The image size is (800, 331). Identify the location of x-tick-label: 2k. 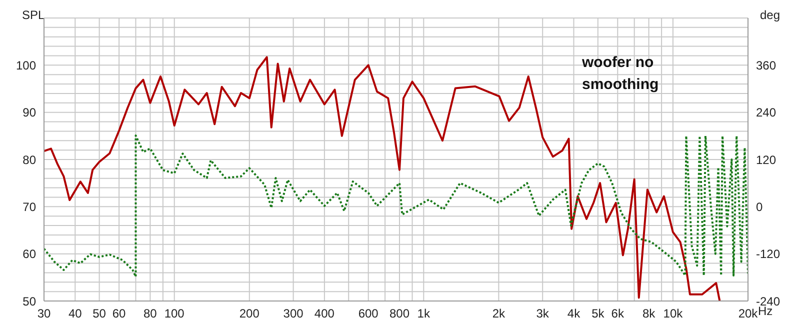
(499, 313).